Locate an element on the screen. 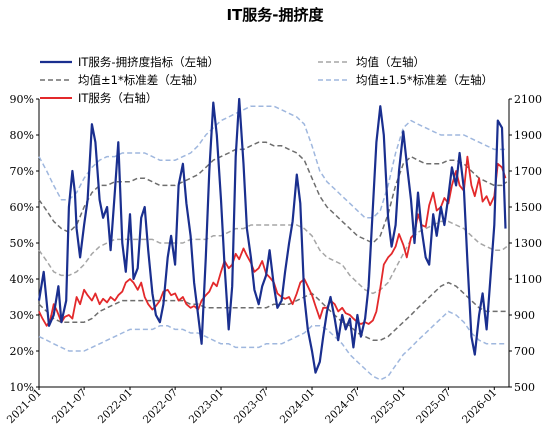 The width and height of the screenshot is (550, 437). right-tick-label: 1900 is located at coordinates (528, 135).